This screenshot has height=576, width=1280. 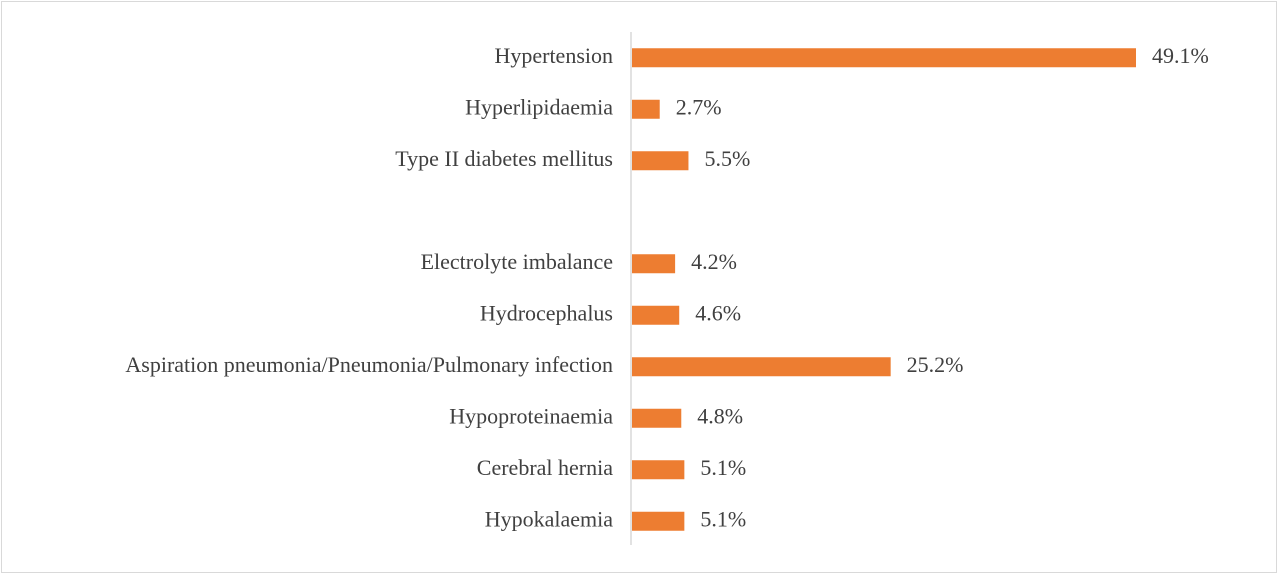 I want to click on category-label: Electrolyte imbalance, so click(x=517, y=261).